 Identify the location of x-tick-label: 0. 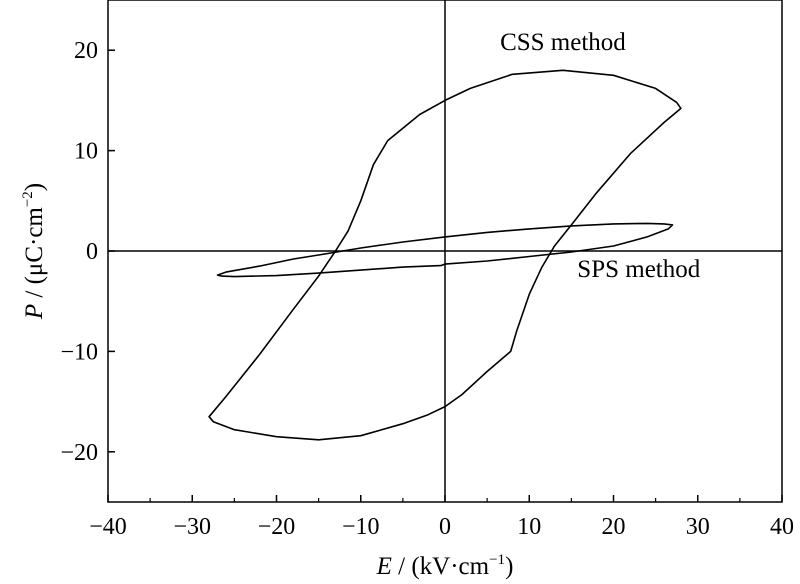
(445, 527).